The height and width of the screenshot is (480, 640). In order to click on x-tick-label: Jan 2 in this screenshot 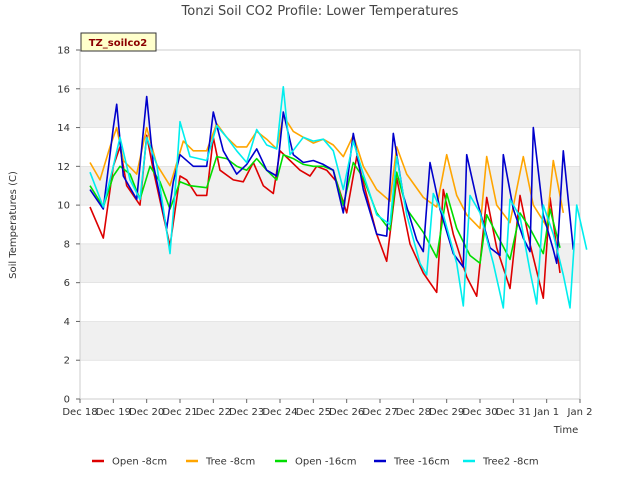, I will do `click(580, 412)`.